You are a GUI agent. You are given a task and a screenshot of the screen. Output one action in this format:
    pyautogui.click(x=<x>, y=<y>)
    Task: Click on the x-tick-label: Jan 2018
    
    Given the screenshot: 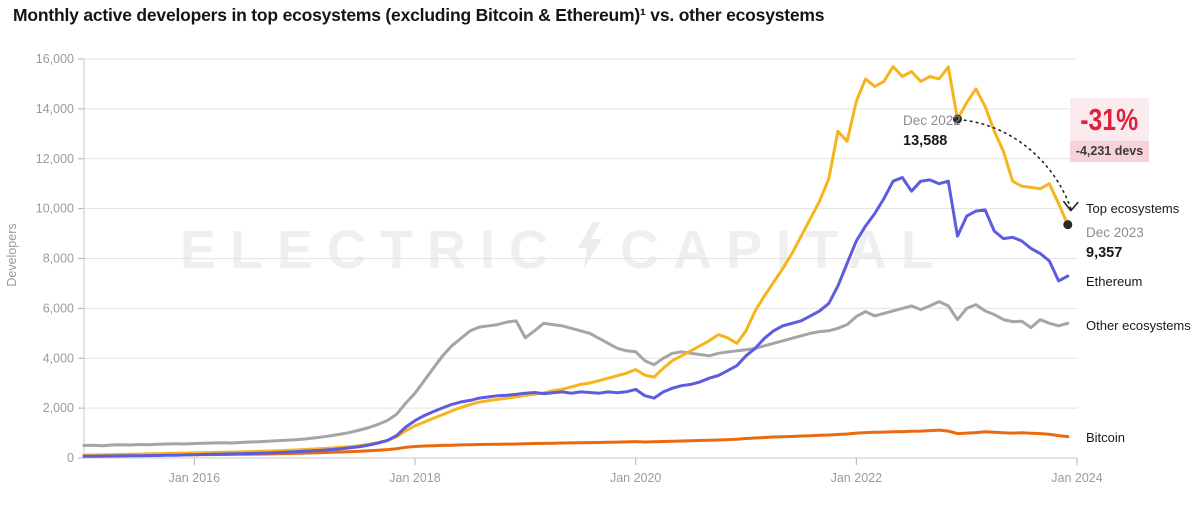 What is the action you would take?
    pyautogui.click(x=414, y=478)
    